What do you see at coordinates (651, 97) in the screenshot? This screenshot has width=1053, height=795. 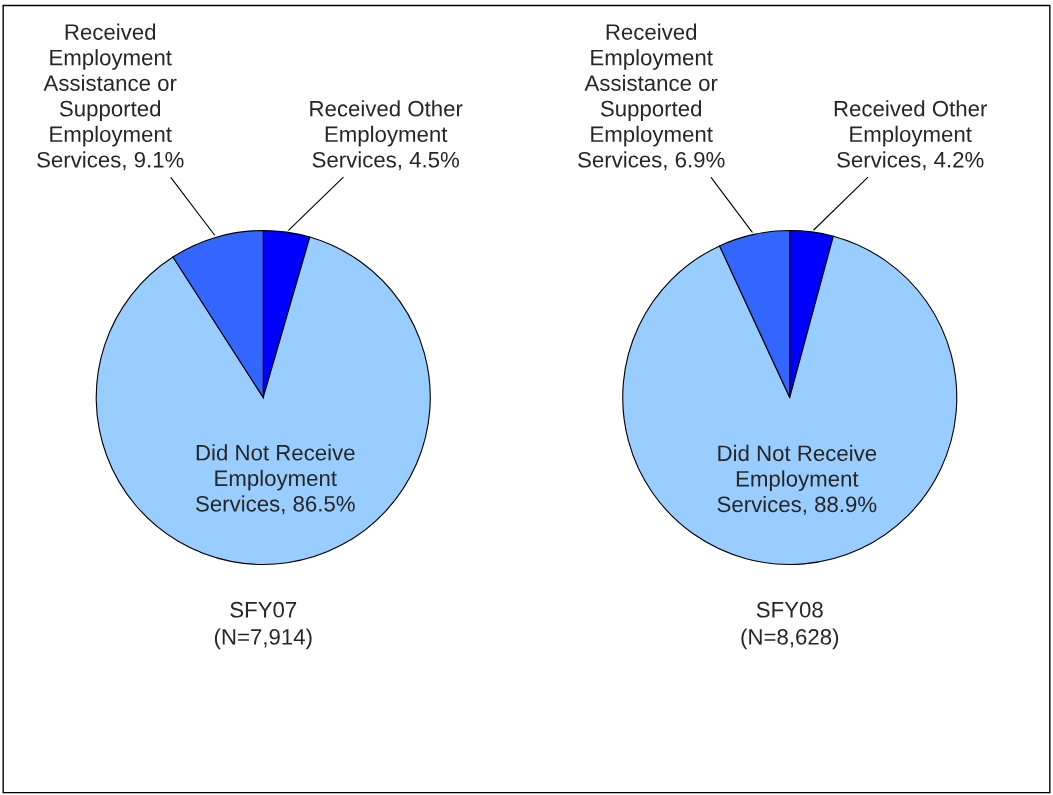 I see `slice-label: Received Employment Assistance or Supported Employment Services, 6.9%` at bounding box center [651, 97].